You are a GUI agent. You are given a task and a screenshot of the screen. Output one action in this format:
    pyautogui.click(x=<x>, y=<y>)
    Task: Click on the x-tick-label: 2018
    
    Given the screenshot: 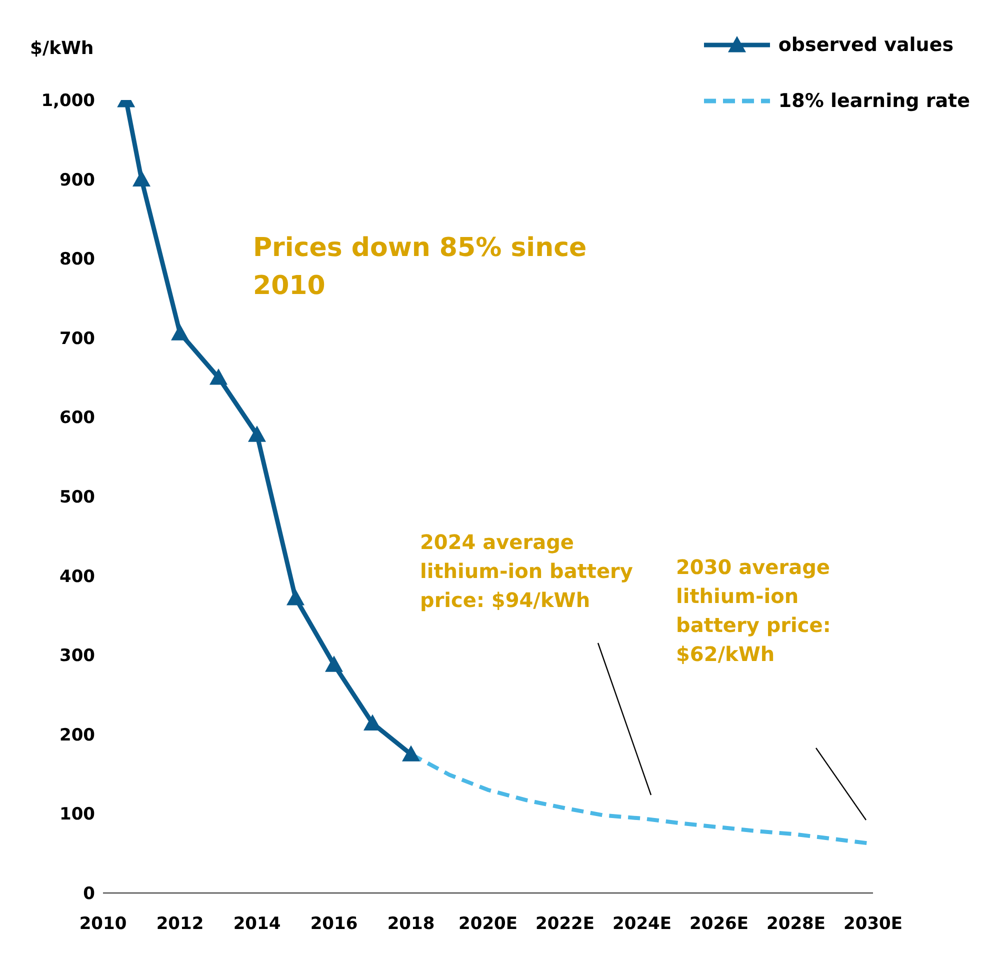 What is the action you would take?
    pyautogui.click(x=411, y=924)
    